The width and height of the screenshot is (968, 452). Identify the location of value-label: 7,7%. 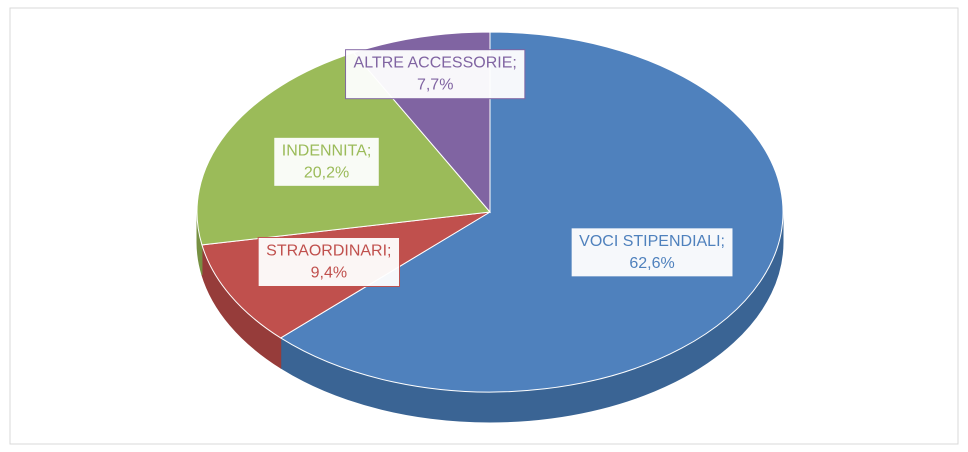
(435, 85).